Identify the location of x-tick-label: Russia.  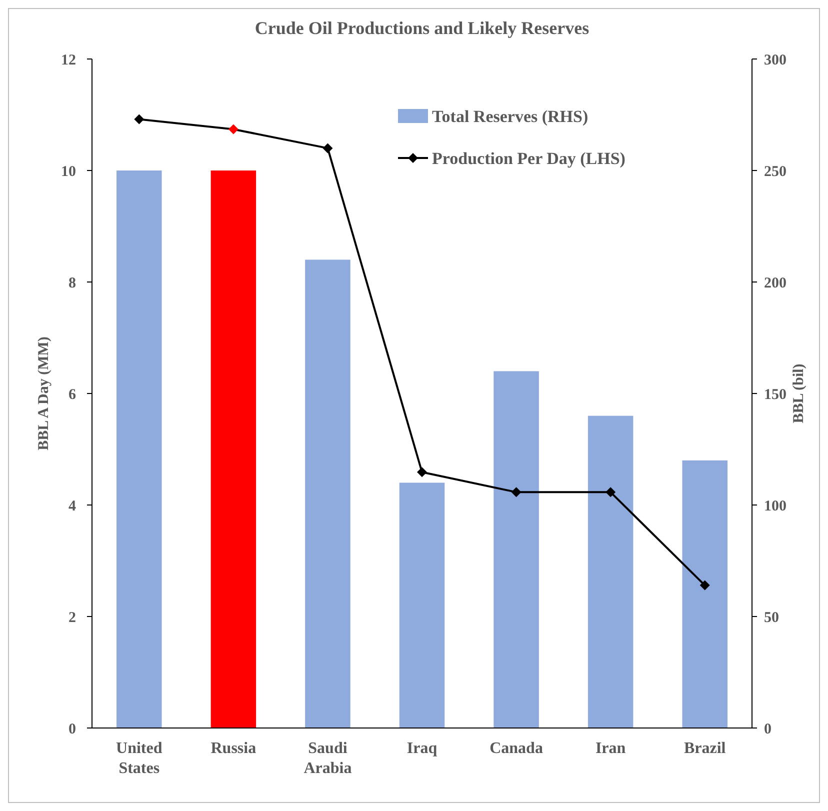
(233, 748).